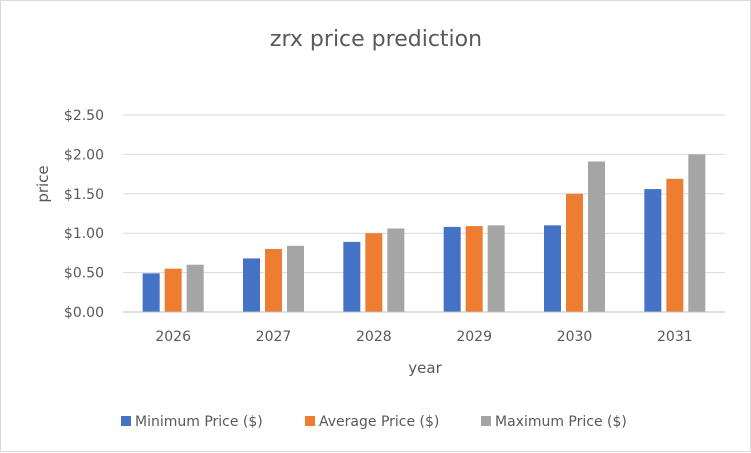  Describe the element at coordinates (84, 116) in the screenshot. I see `y-tick-label: $2.50` at that location.